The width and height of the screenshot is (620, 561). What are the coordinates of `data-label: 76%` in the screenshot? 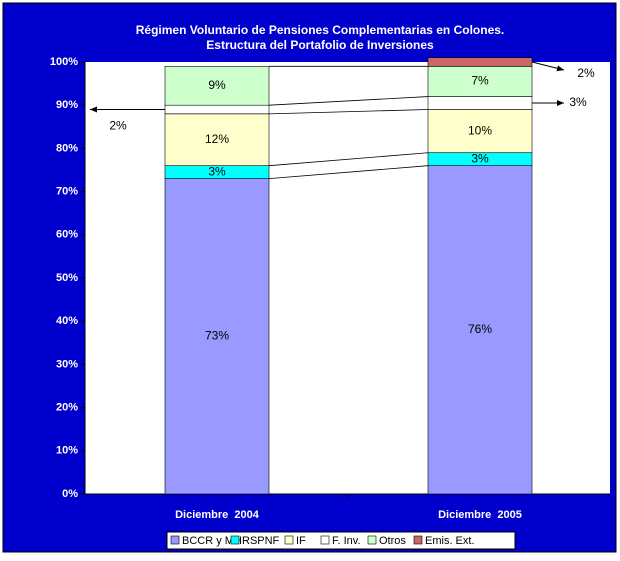 It's located at (480, 329).